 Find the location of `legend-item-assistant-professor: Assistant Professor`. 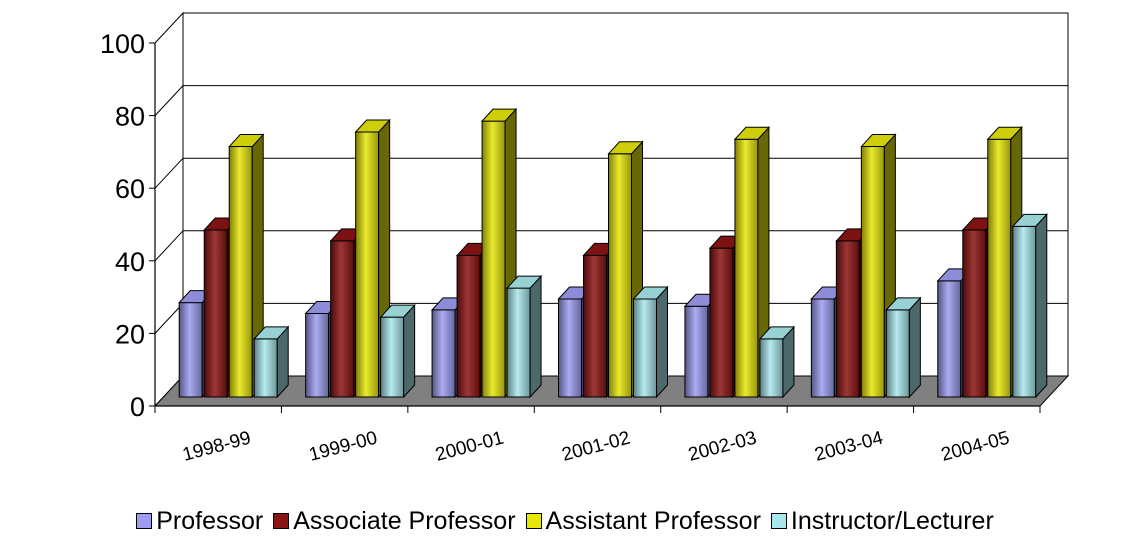

legend-item-assistant-professor: Assistant Professor is located at coordinates (643, 521).